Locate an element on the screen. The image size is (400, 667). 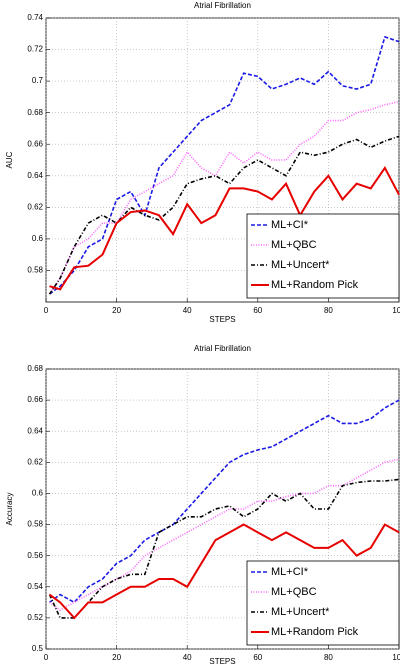
series-line is located at coordinates (224, 571).